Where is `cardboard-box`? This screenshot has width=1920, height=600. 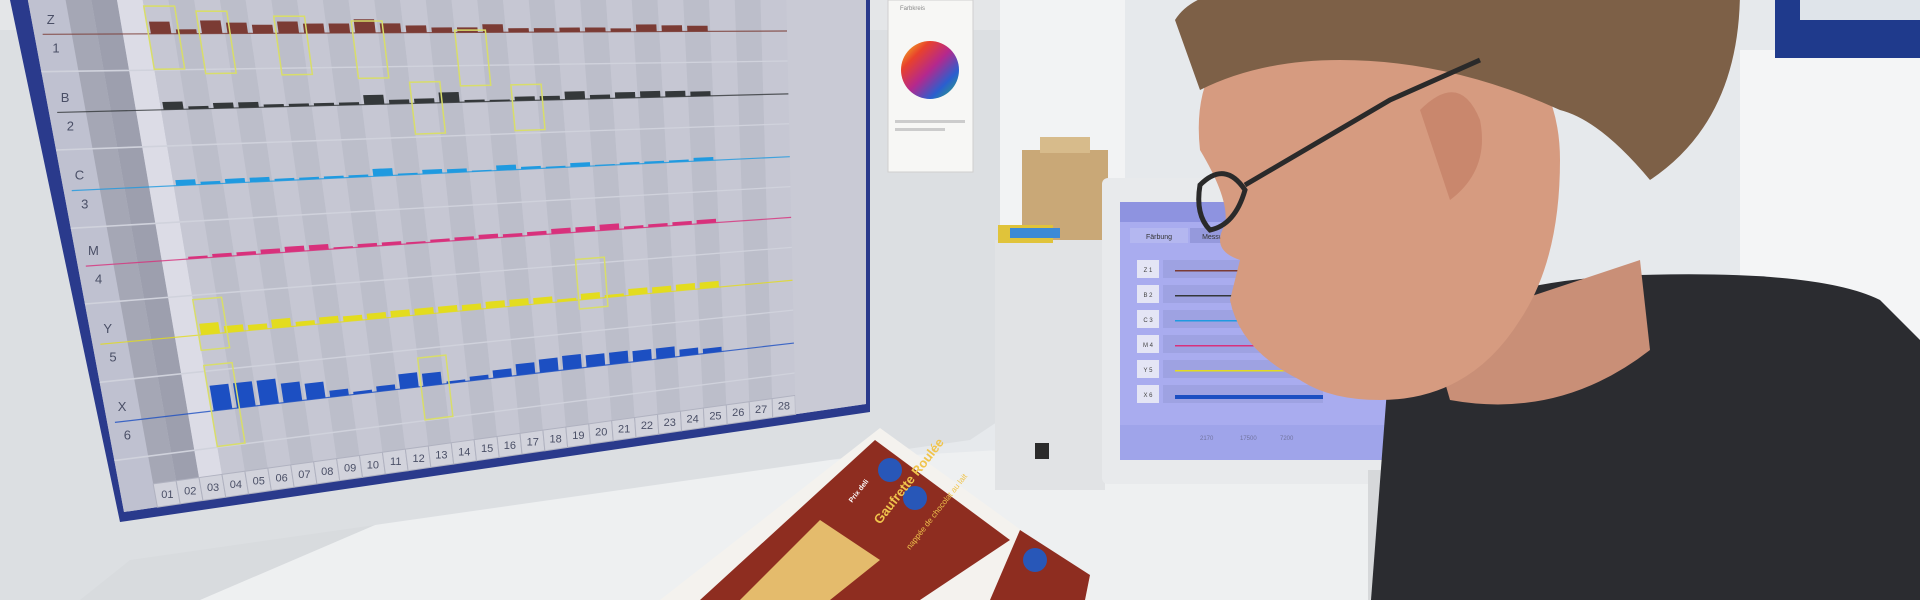
cardboard-box is located at coordinates (1053, 190).